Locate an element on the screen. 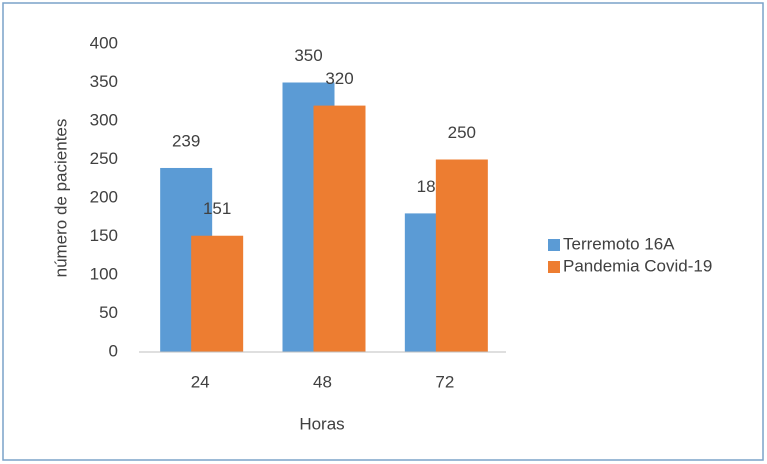 The image size is (767, 464). data-label: 151 is located at coordinates (217, 208).